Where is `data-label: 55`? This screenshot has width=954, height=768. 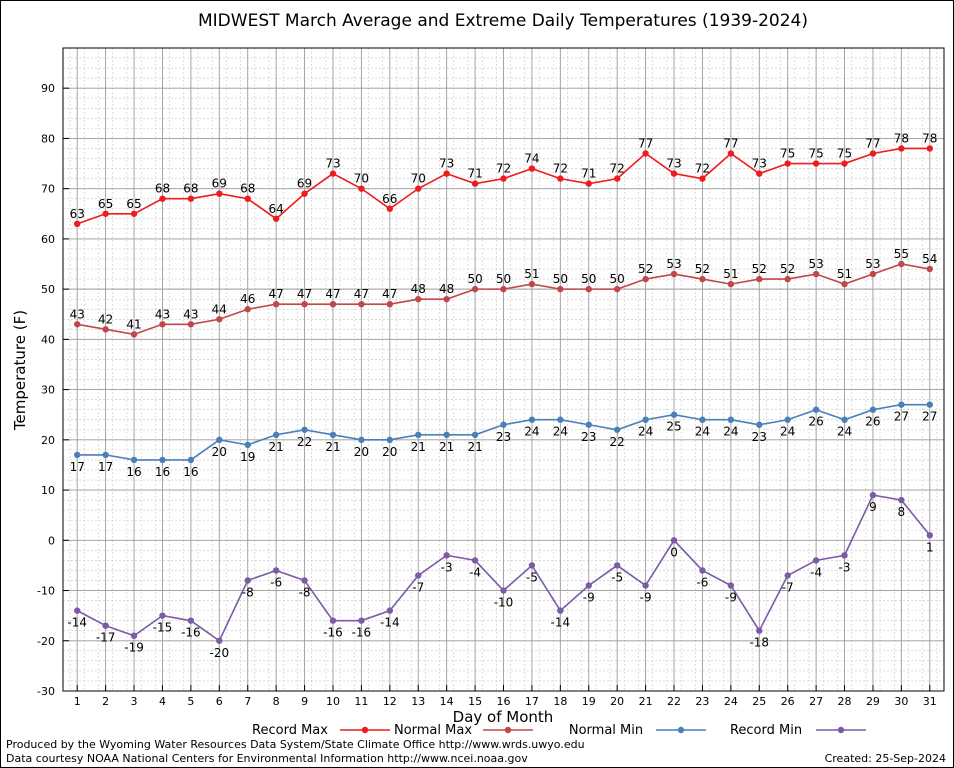
data-label: 55 is located at coordinates (901, 254).